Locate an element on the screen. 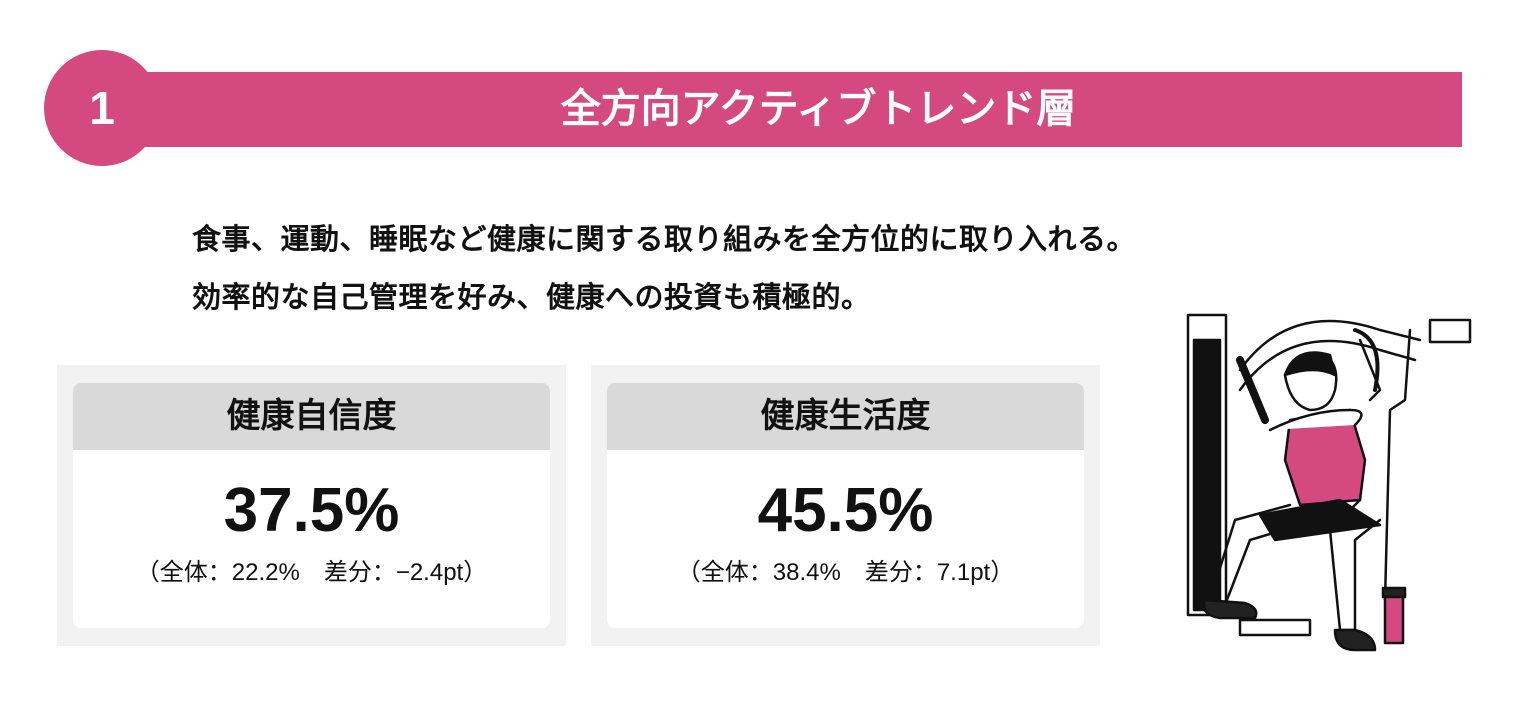 This screenshot has width=1540, height=710. stat-value: 45.5% is located at coordinates (845, 510).